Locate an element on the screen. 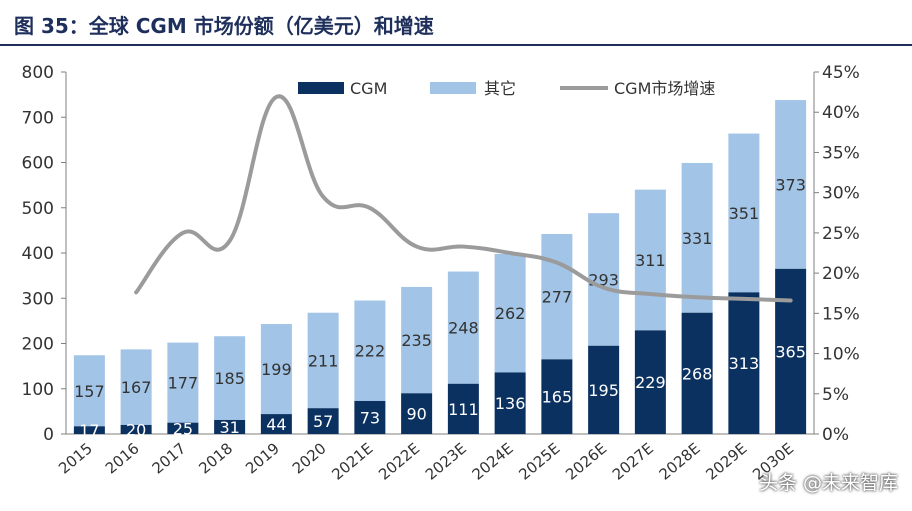 This screenshot has height=511, width=912. data-label-cgm: 111 is located at coordinates (463, 409).